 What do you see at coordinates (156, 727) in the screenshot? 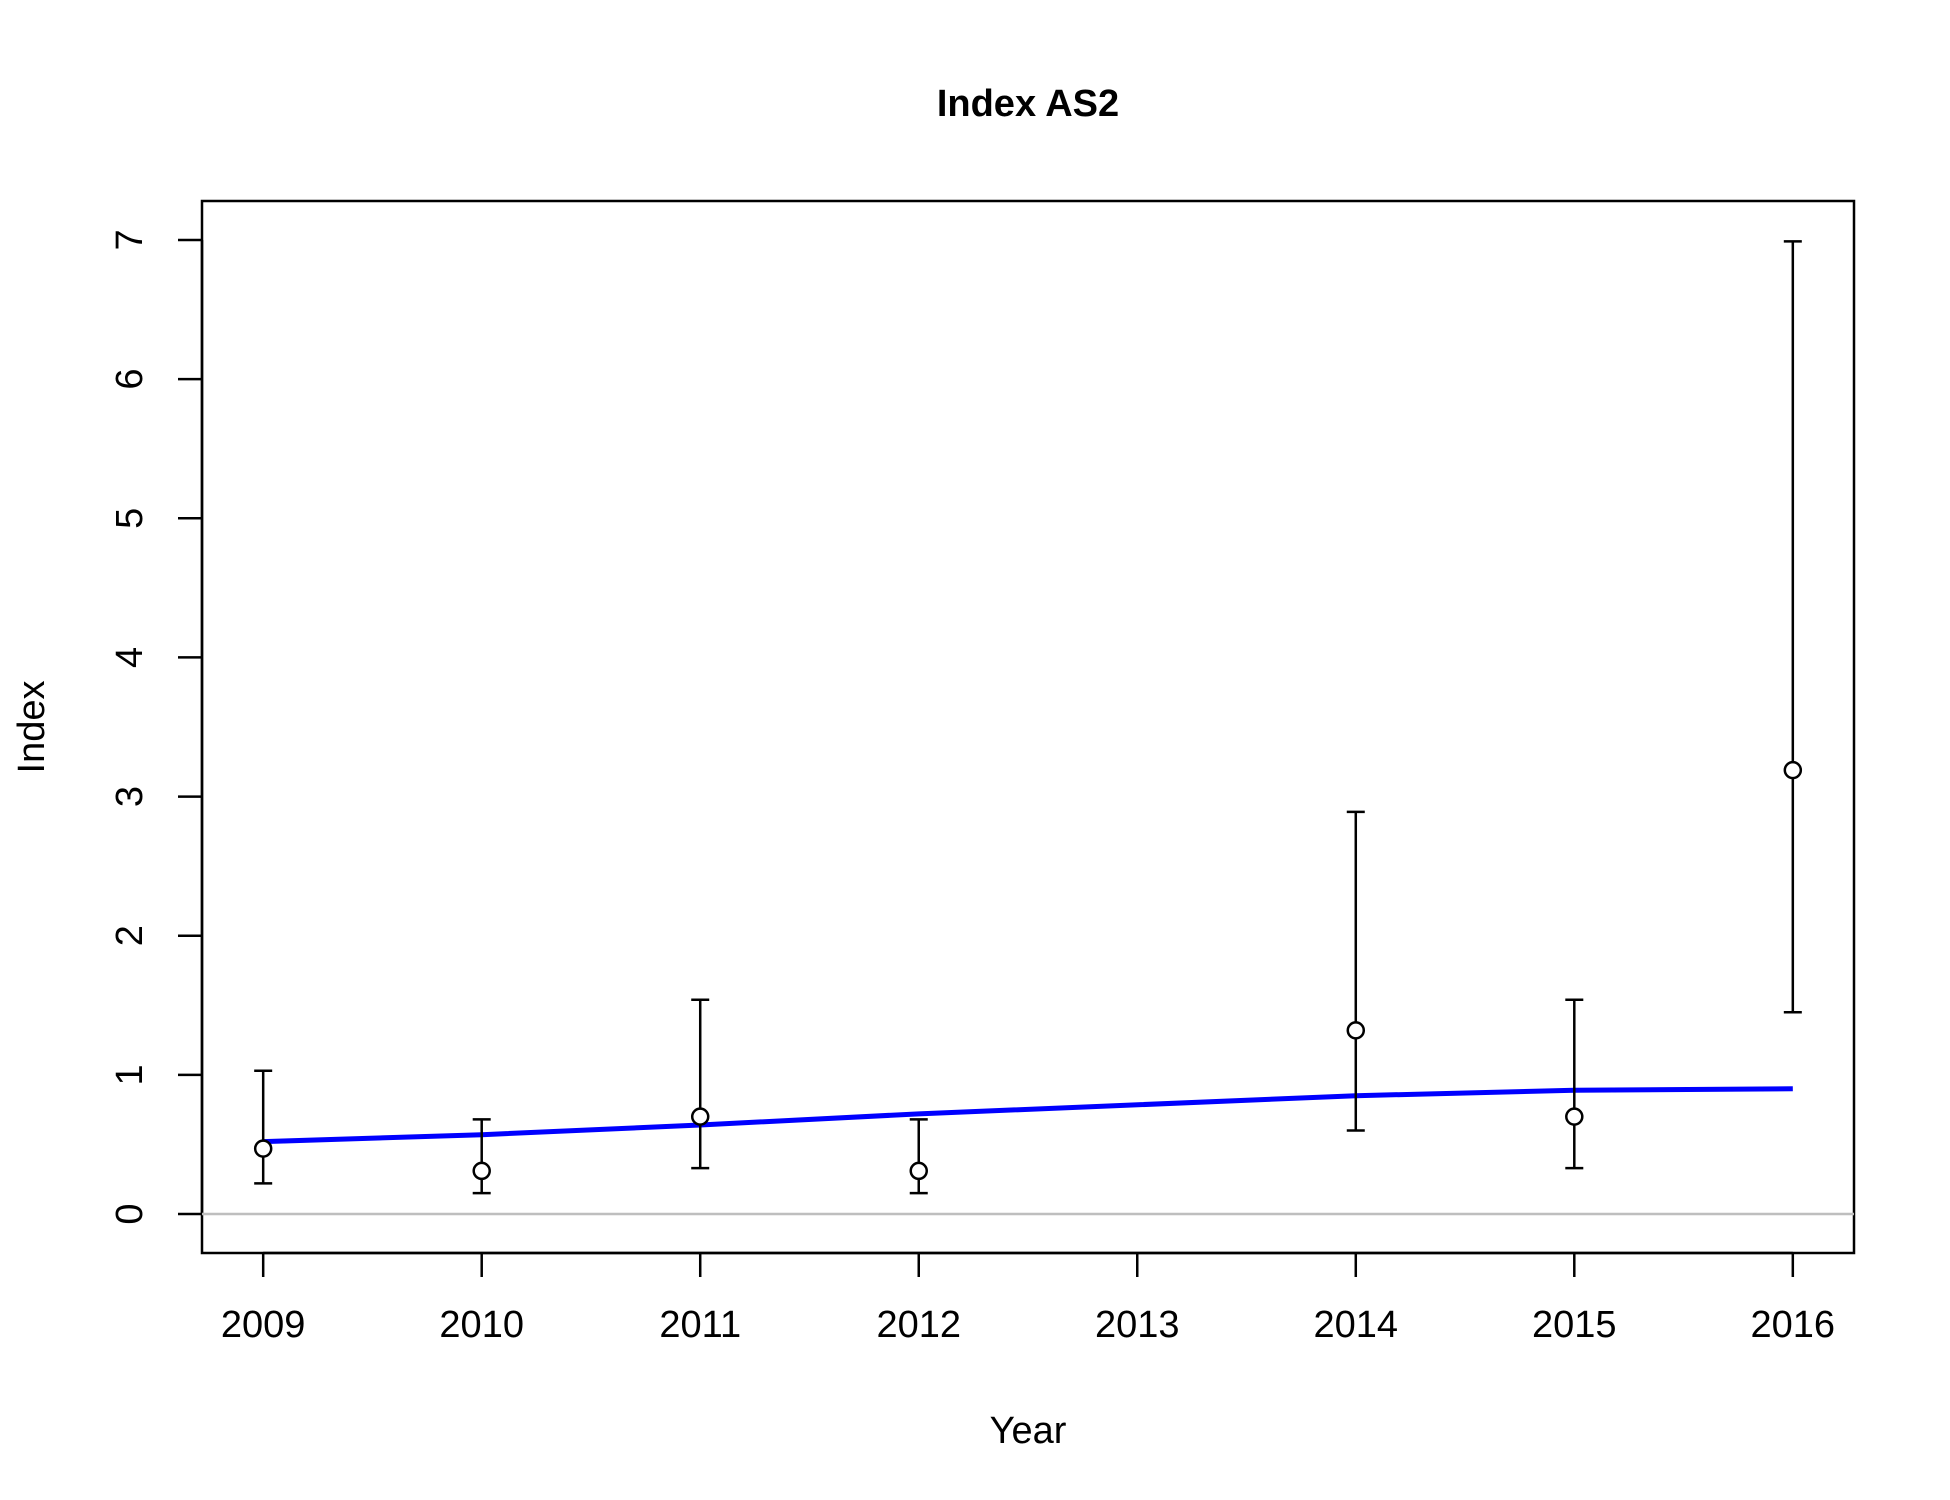
I see `y-axis: 0 1 2 3 4 5 6 7` at bounding box center [156, 727].